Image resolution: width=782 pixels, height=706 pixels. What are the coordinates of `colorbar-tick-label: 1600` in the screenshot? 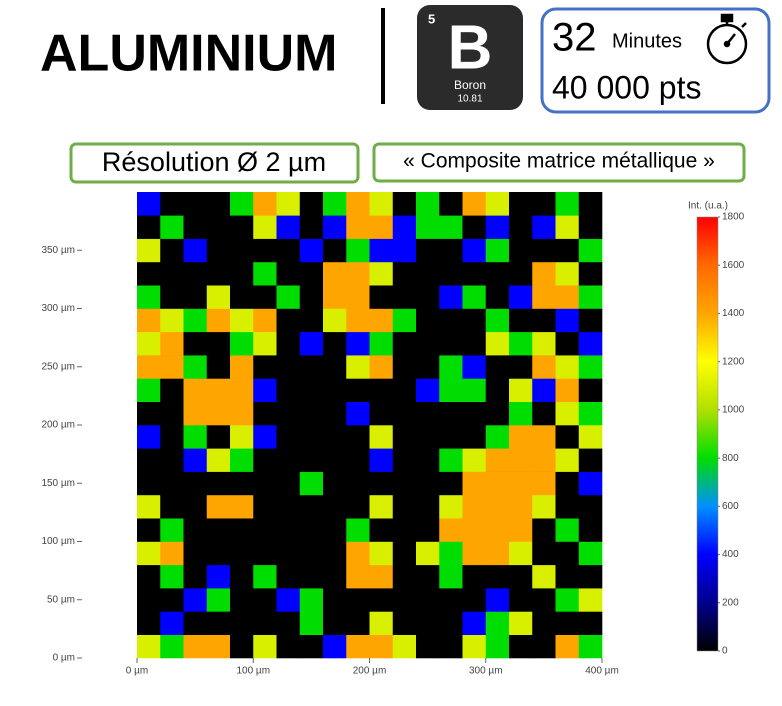 It's located at (733, 265).